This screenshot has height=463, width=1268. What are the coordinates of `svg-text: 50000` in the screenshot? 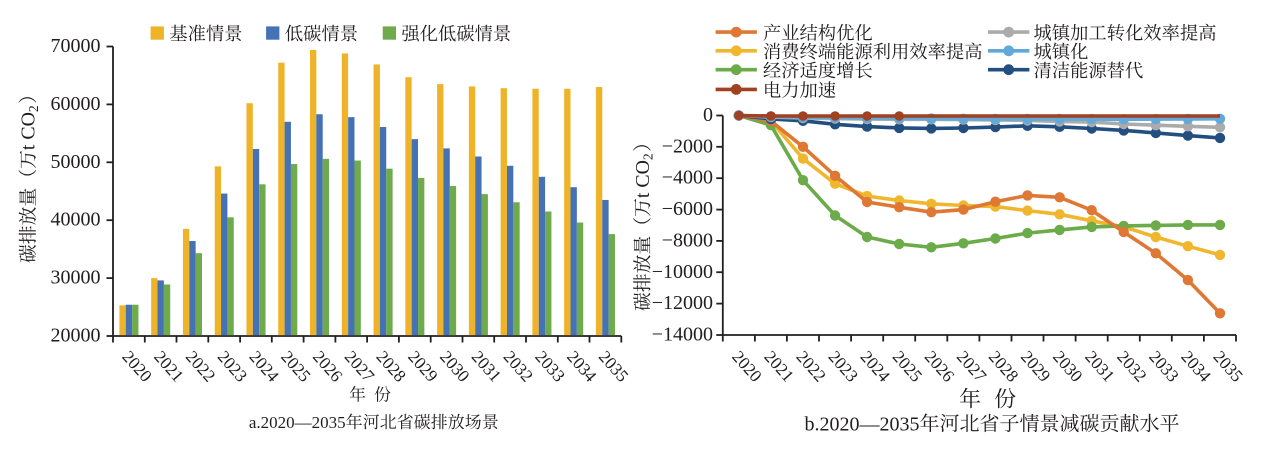 It's located at (76, 162).